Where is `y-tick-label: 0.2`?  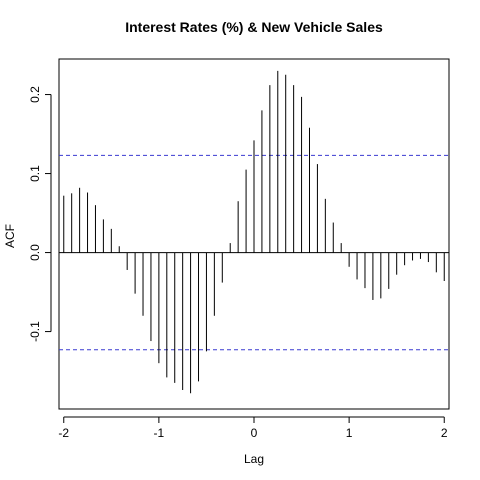
y-tick-label: 0.2 is located at coordinates (35, 94).